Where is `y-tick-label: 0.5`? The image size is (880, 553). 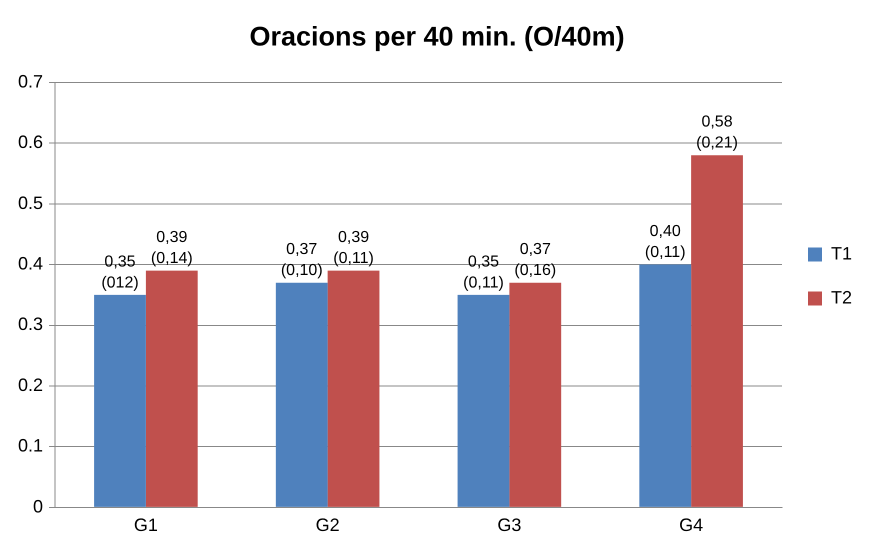
y-tick-label: 0.5 is located at coordinates (31, 202).